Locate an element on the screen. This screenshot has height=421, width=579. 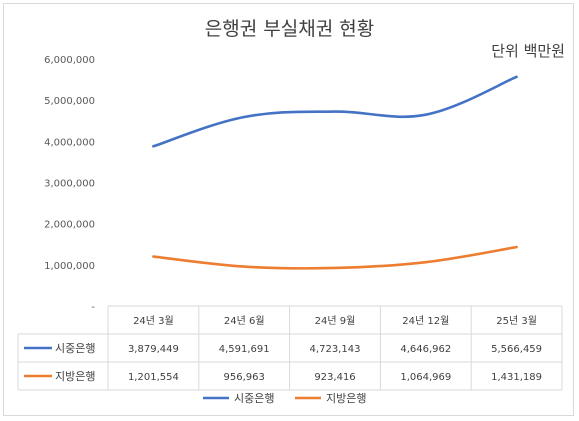
table-row-label: 시중은행 is located at coordinates (75, 348).